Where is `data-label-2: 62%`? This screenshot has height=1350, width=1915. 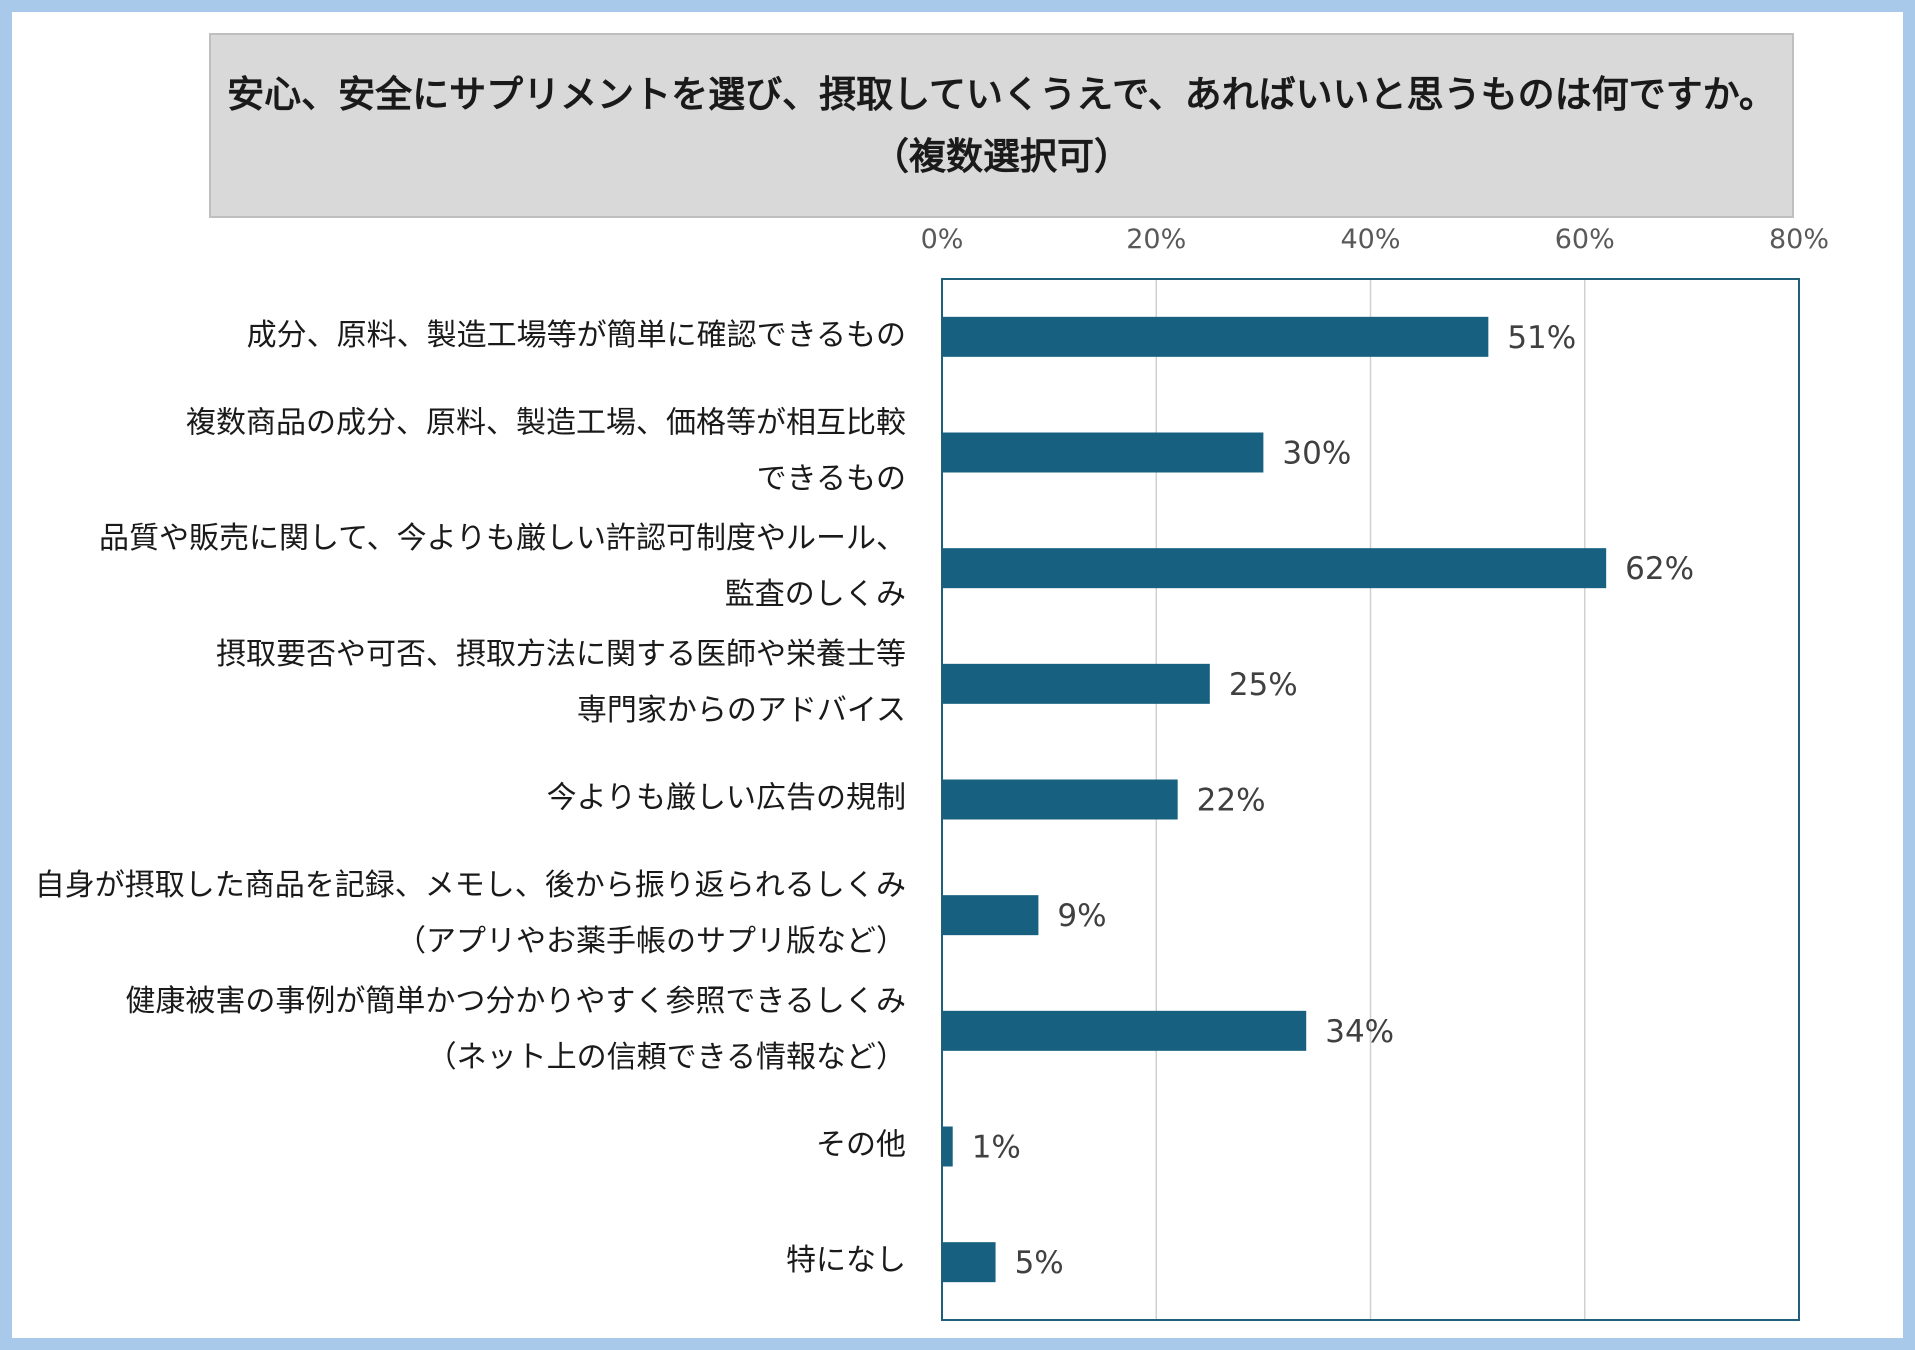 data-label-2: 62% is located at coordinates (1659, 569).